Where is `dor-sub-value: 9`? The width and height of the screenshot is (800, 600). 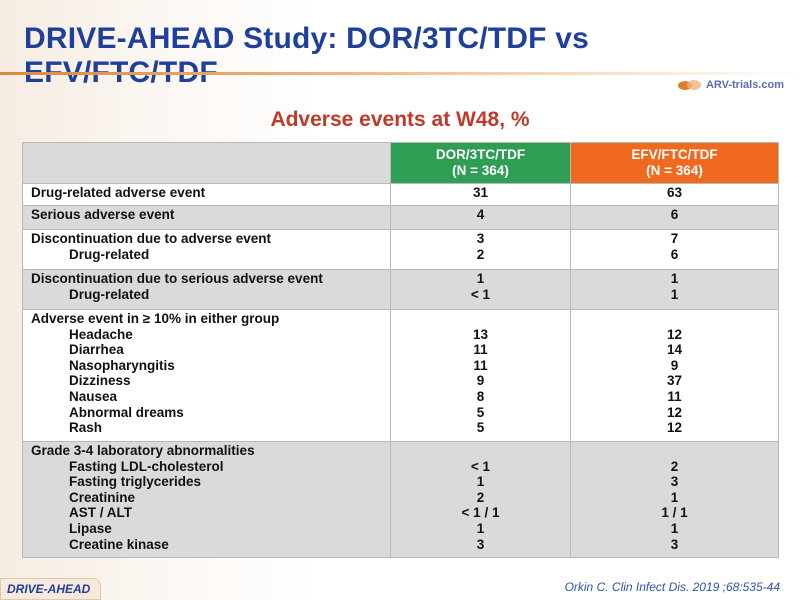
dor-sub-value: 9 is located at coordinates (480, 381).